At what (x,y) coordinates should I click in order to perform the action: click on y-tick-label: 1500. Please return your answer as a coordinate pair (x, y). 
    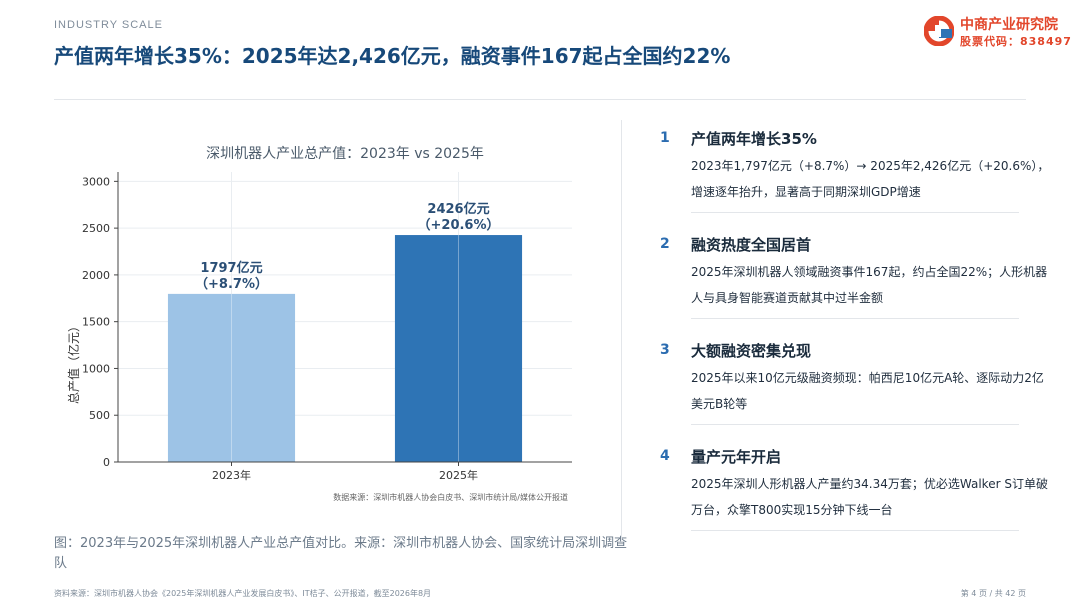
    Looking at the image, I should click on (96, 322).